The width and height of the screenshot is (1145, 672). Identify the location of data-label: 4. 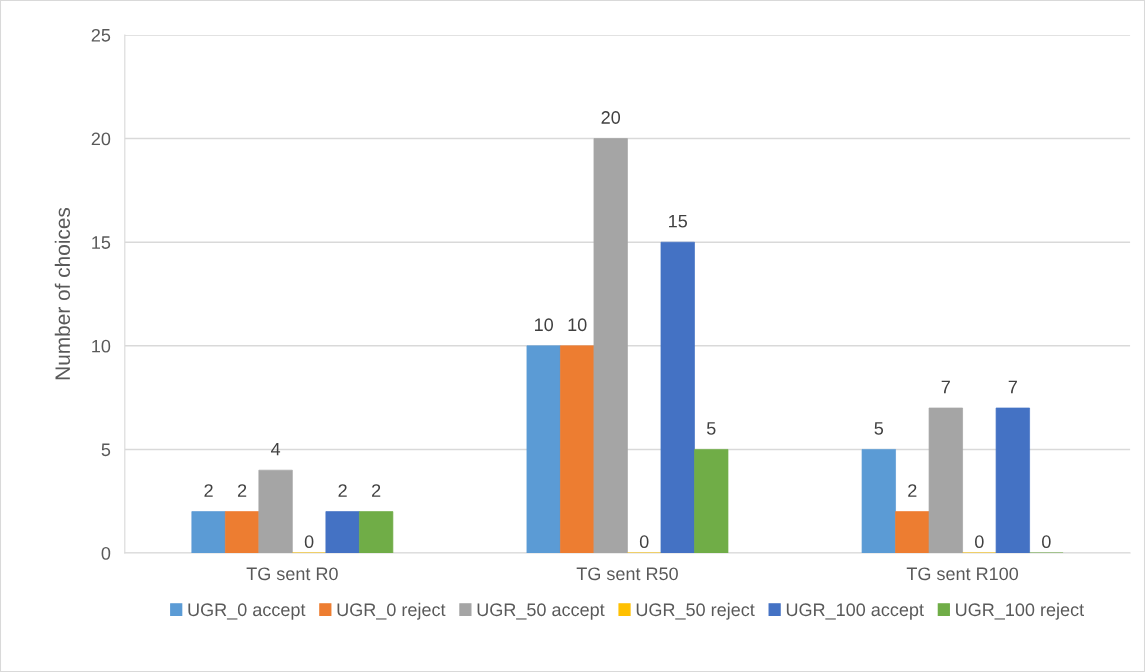
(276, 449).